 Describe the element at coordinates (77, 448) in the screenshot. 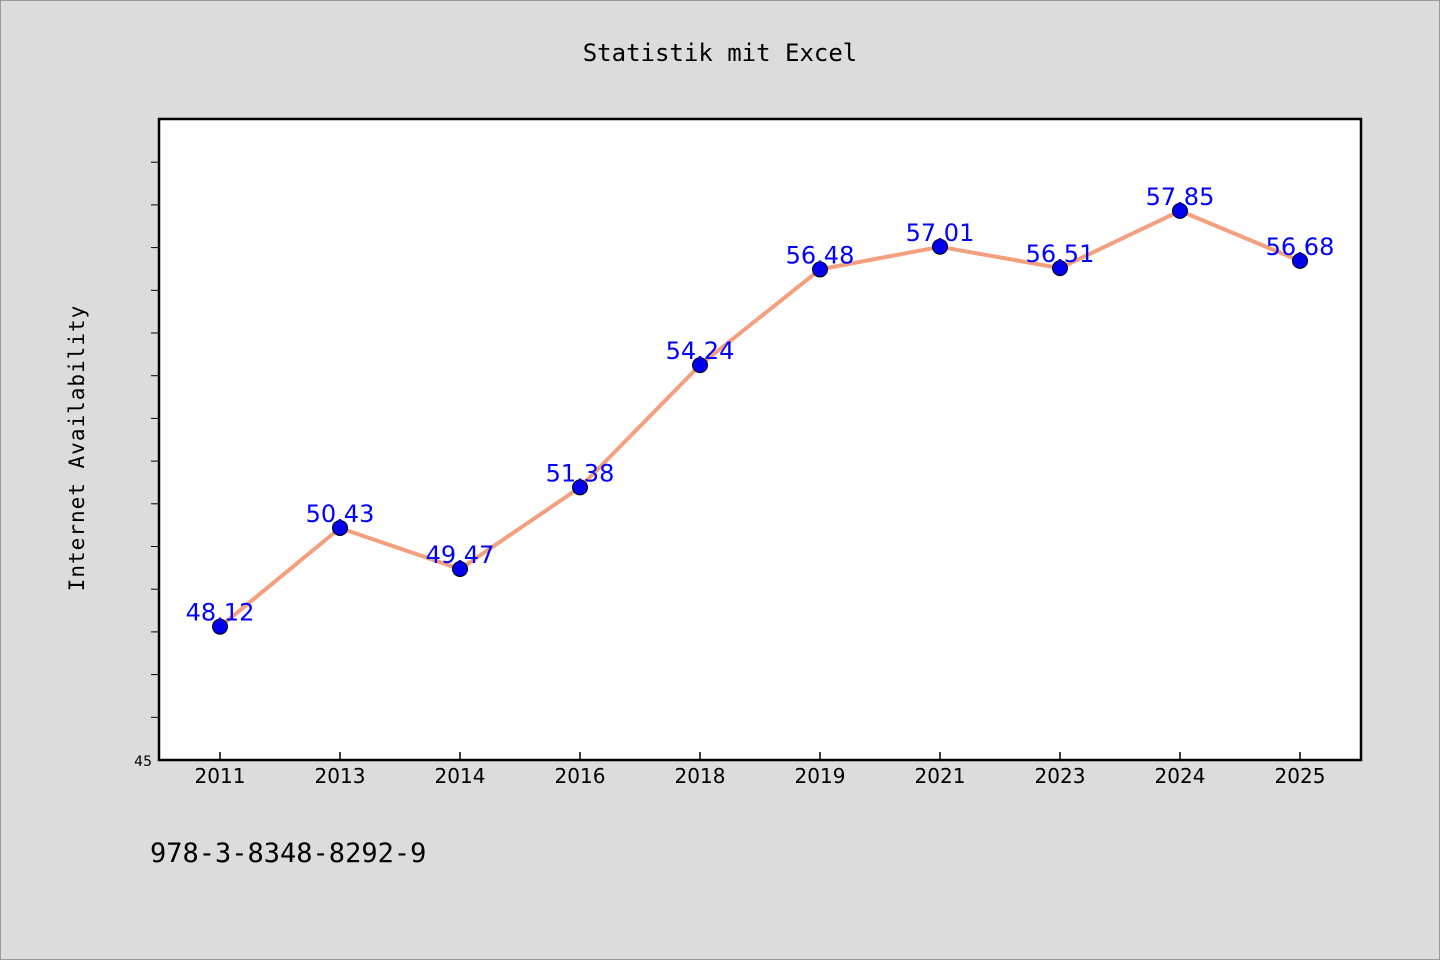

I see `y-axis-label: Internet Availability` at that location.